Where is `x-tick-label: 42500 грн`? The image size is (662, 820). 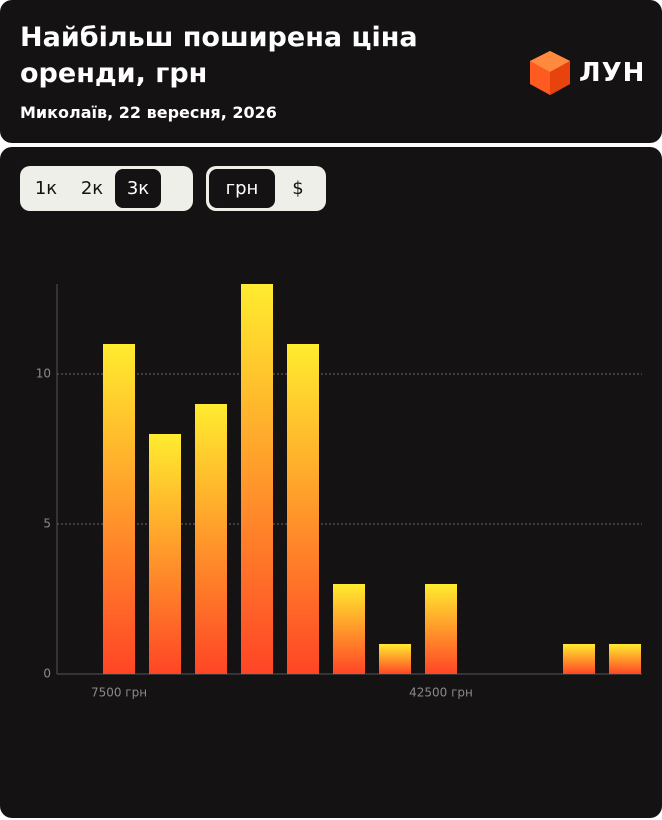
x-tick-label: 42500 грн is located at coordinates (441, 693).